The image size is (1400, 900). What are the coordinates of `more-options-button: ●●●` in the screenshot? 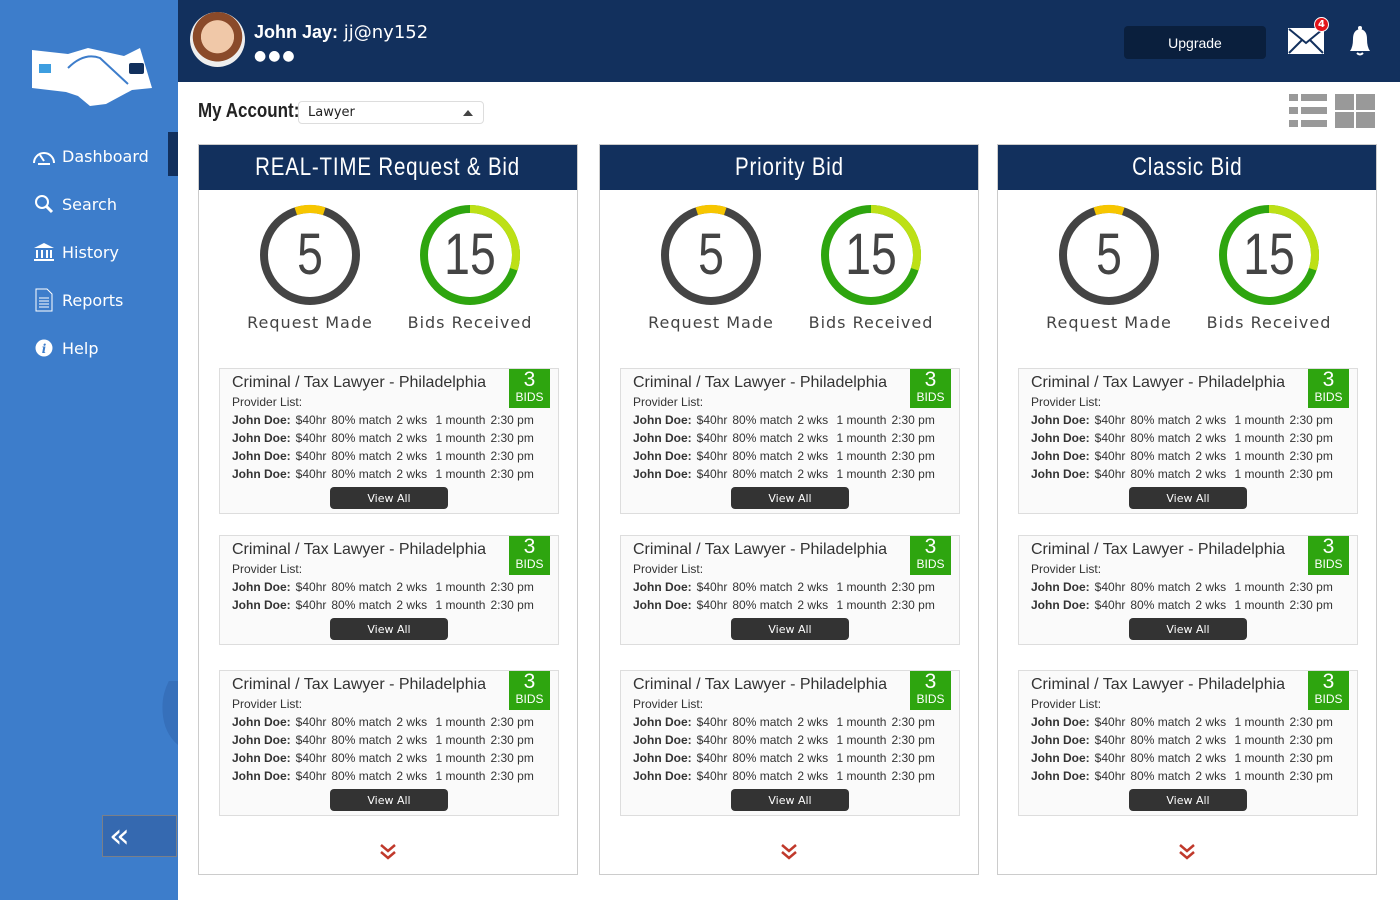 It's located at (275, 56).